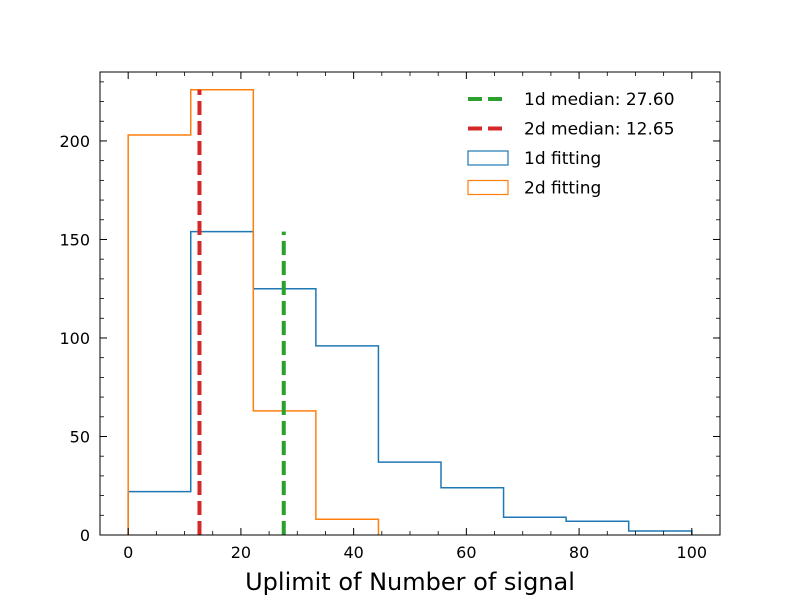  What do you see at coordinates (74, 338) in the screenshot?
I see `y-tick-label: 100` at bounding box center [74, 338].